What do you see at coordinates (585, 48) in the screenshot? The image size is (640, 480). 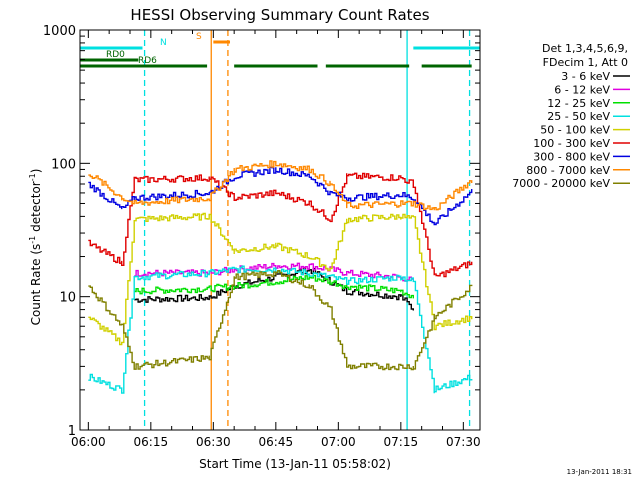 I see `legend-header-1: Det 1,3,4,5,6,9,` at bounding box center [585, 48].